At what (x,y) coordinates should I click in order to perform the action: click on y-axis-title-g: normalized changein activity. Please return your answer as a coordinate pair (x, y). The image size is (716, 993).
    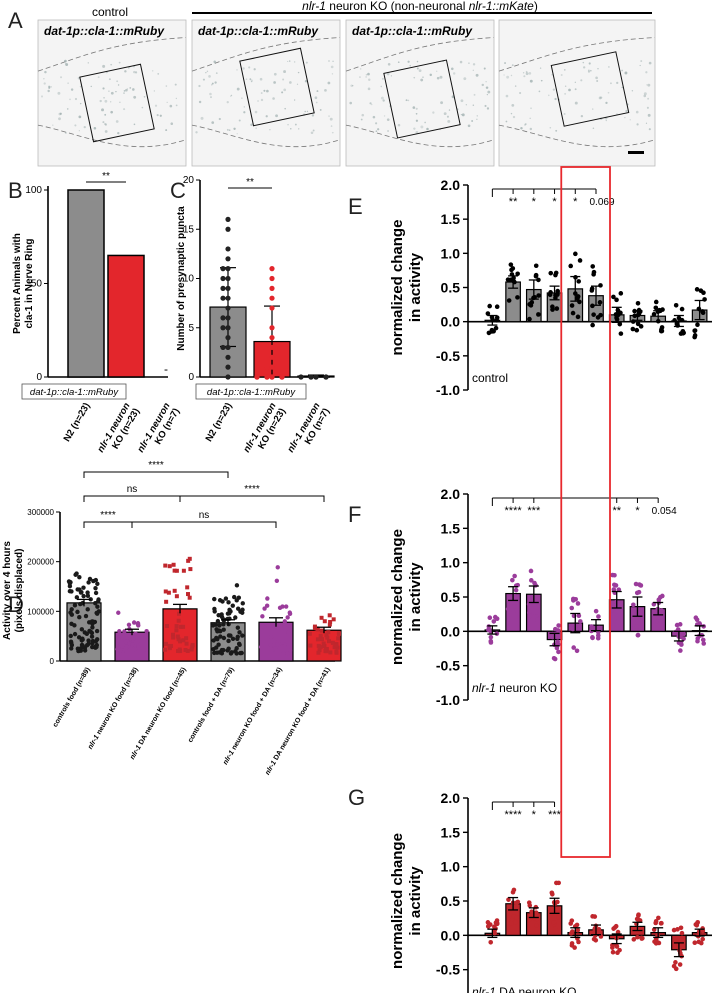
    Looking at the image, I should click on (406, 901).